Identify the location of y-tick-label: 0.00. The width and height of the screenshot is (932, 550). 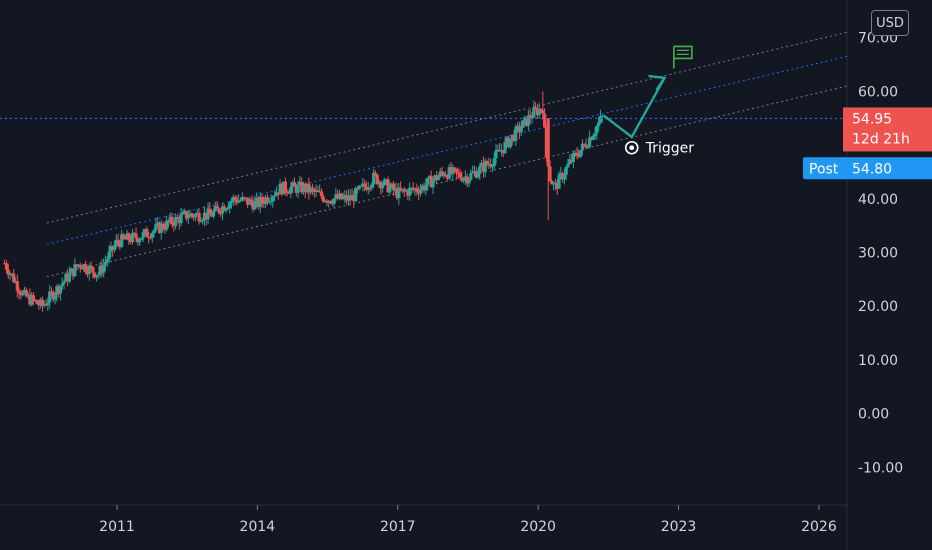
(873, 415).